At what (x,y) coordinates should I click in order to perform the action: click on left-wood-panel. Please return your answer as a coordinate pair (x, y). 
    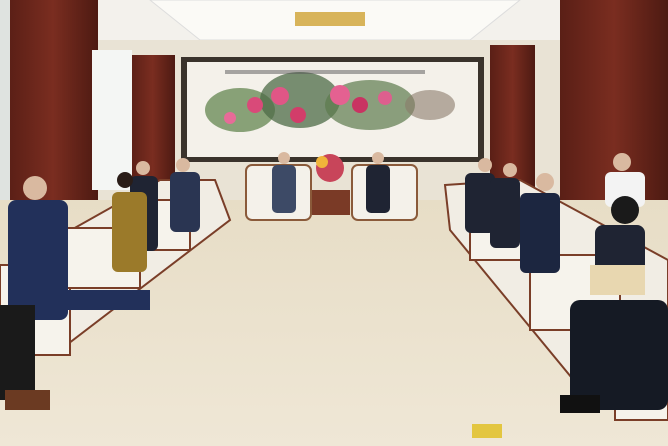
    Looking at the image, I should click on (91, 100).